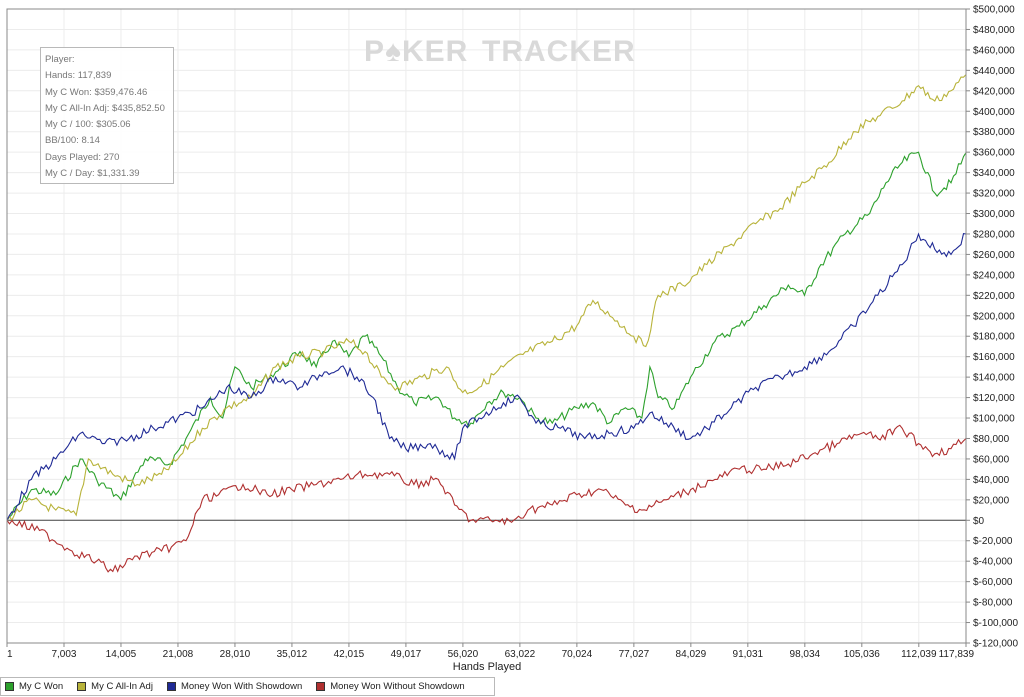 The image size is (1024, 697). Describe the element at coordinates (60, 59) in the screenshot. I see `stats-player-label: Player:` at that location.